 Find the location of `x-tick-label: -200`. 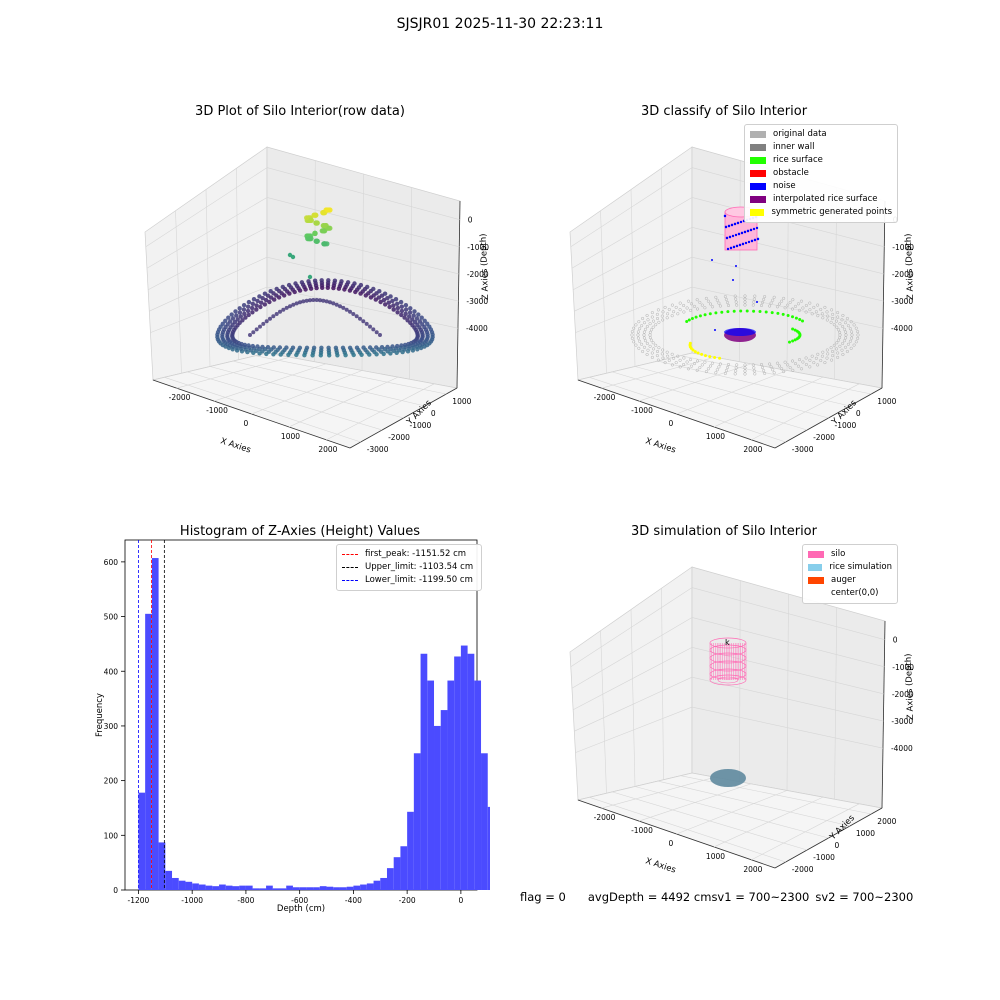

x-tick-label: -200 is located at coordinates (407, 900).